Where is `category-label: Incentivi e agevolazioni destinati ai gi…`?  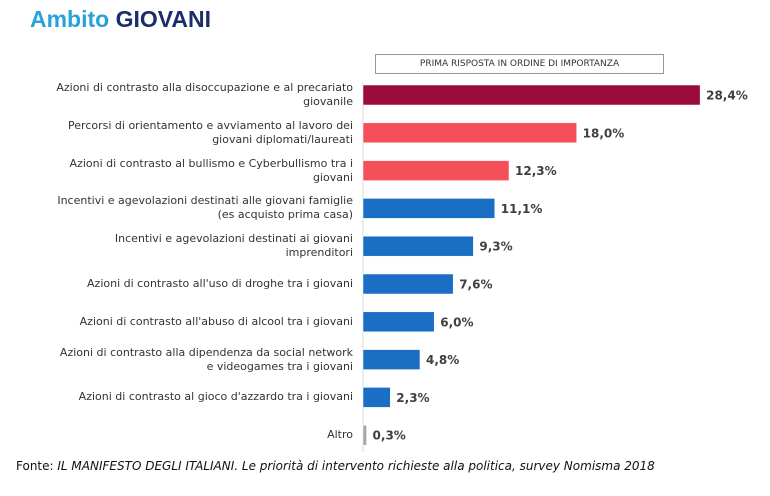 category-label: Incentivi e agevolazioni destinati ai gi… is located at coordinates (233, 246).